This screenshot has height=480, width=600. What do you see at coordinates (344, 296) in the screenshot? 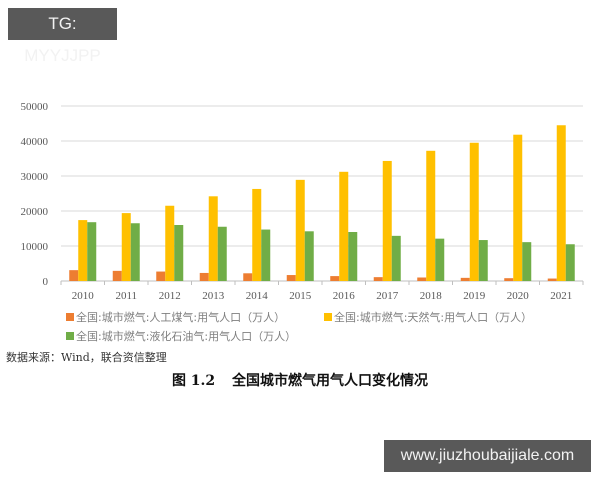
I see `x-tick-label: 2016` at bounding box center [344, 296].